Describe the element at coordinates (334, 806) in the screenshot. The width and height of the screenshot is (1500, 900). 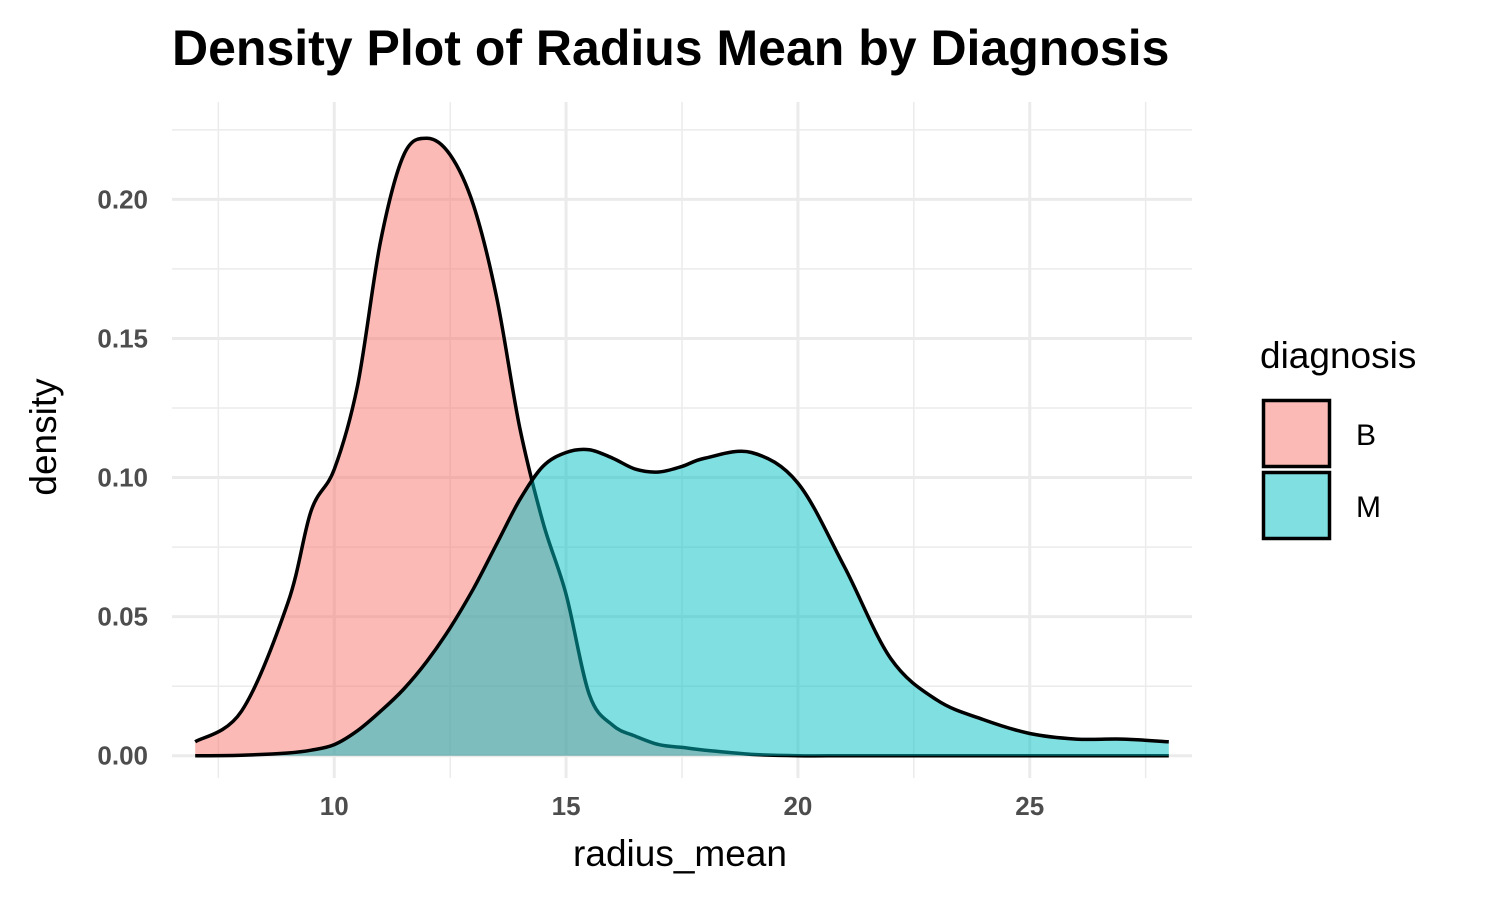
I see `x-tick-label: 10` at that location.